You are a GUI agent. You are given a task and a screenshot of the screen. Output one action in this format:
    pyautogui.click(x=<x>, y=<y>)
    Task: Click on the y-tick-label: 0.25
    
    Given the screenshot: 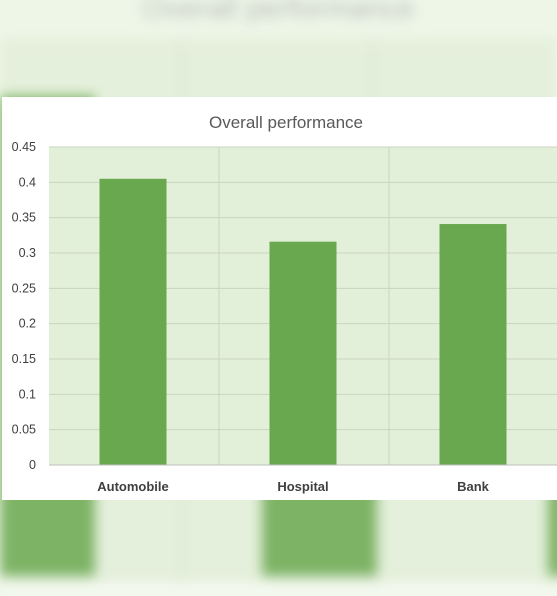 What is the action you would take?
    pyautogui.click(x=24, y=288)
    